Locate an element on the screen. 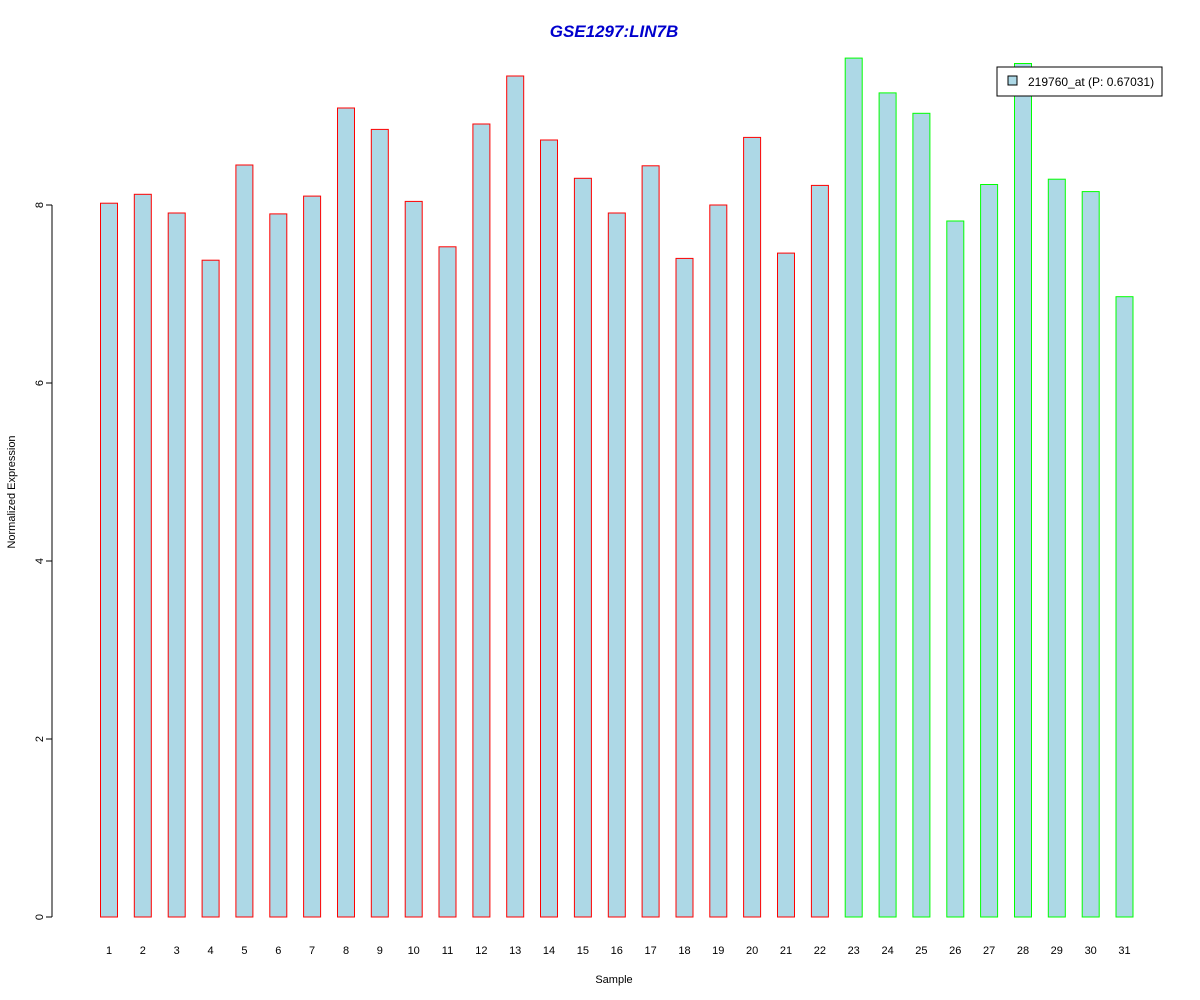  legend: 219760_at (P: 0.67031) is located at coordinates (1079, 81).